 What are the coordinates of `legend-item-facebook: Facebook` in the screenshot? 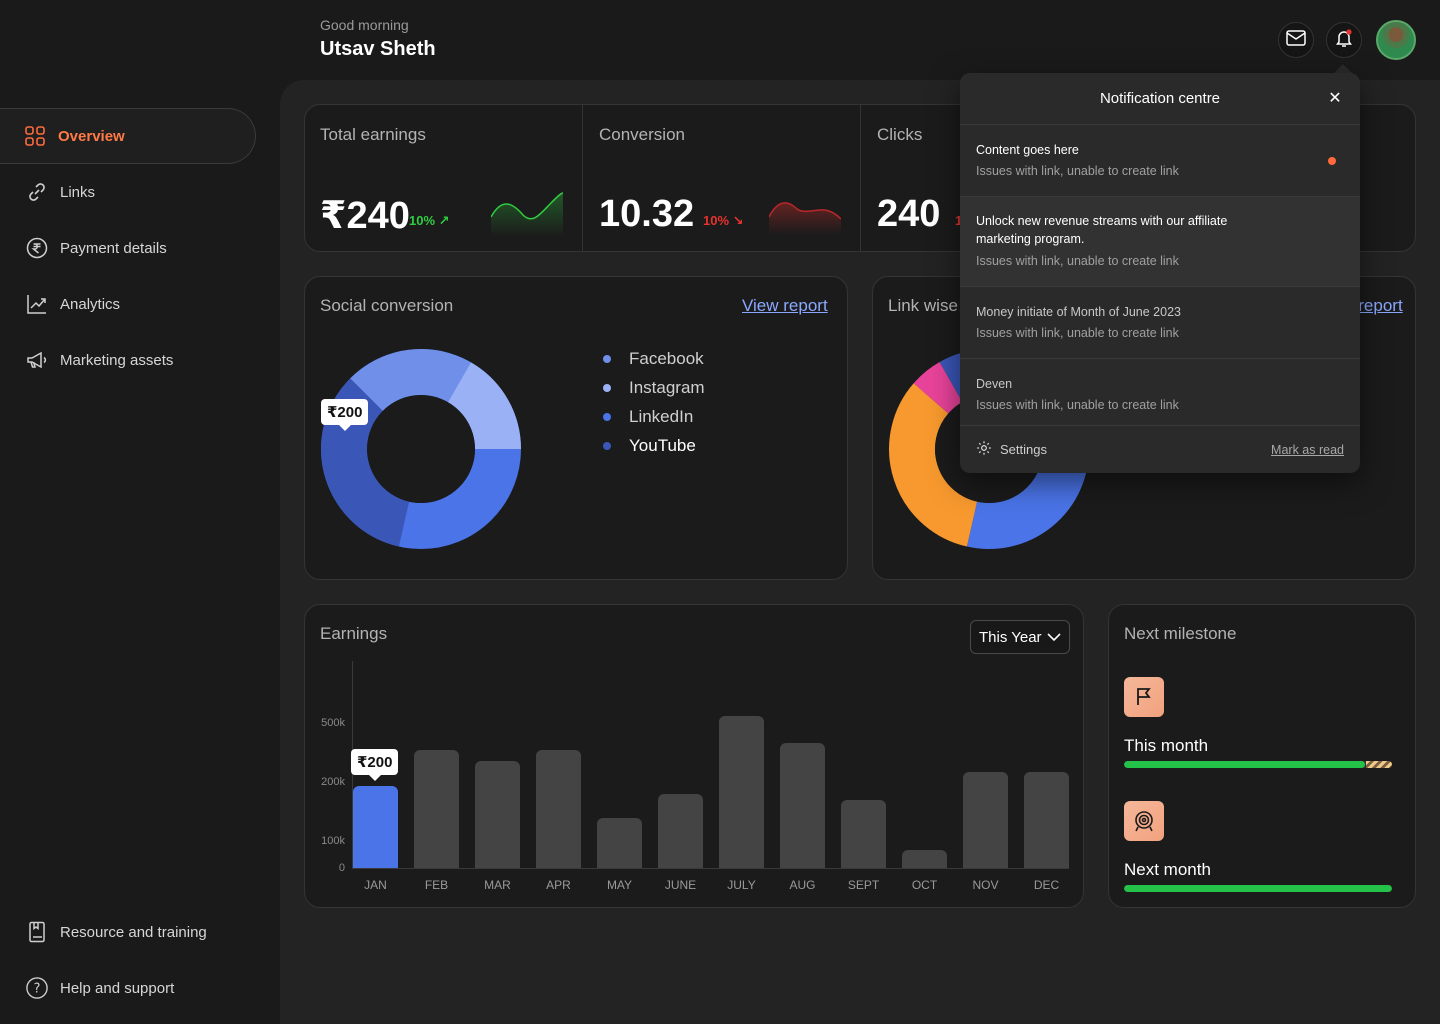 It's located at (653, 359).